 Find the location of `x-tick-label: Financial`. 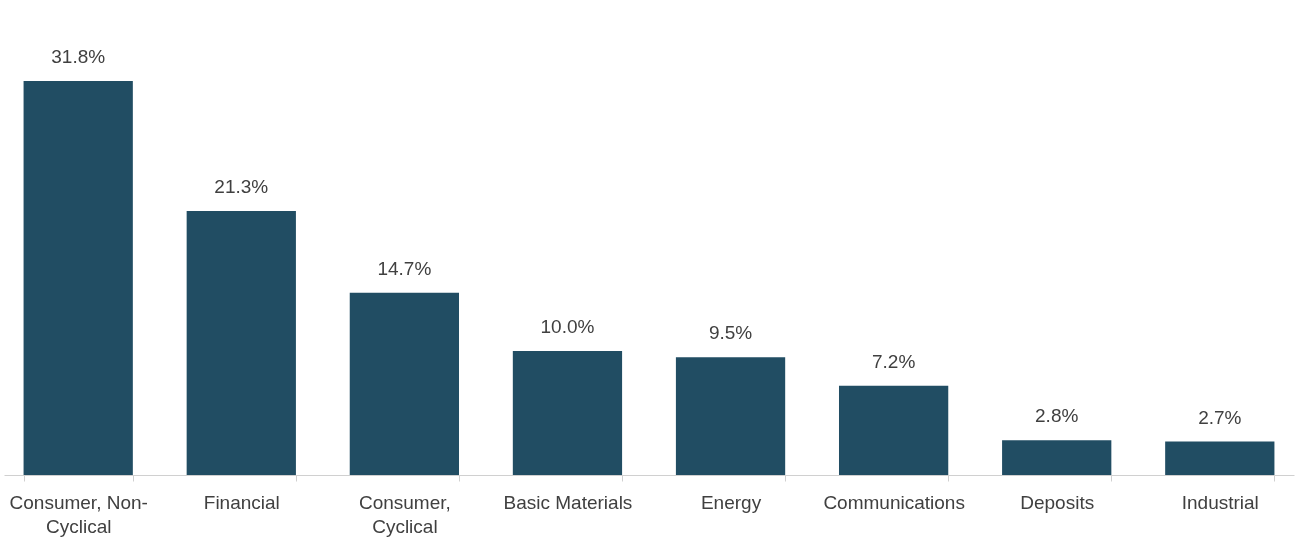

x-tick-label: Financial is located at coordinates (241, 502).